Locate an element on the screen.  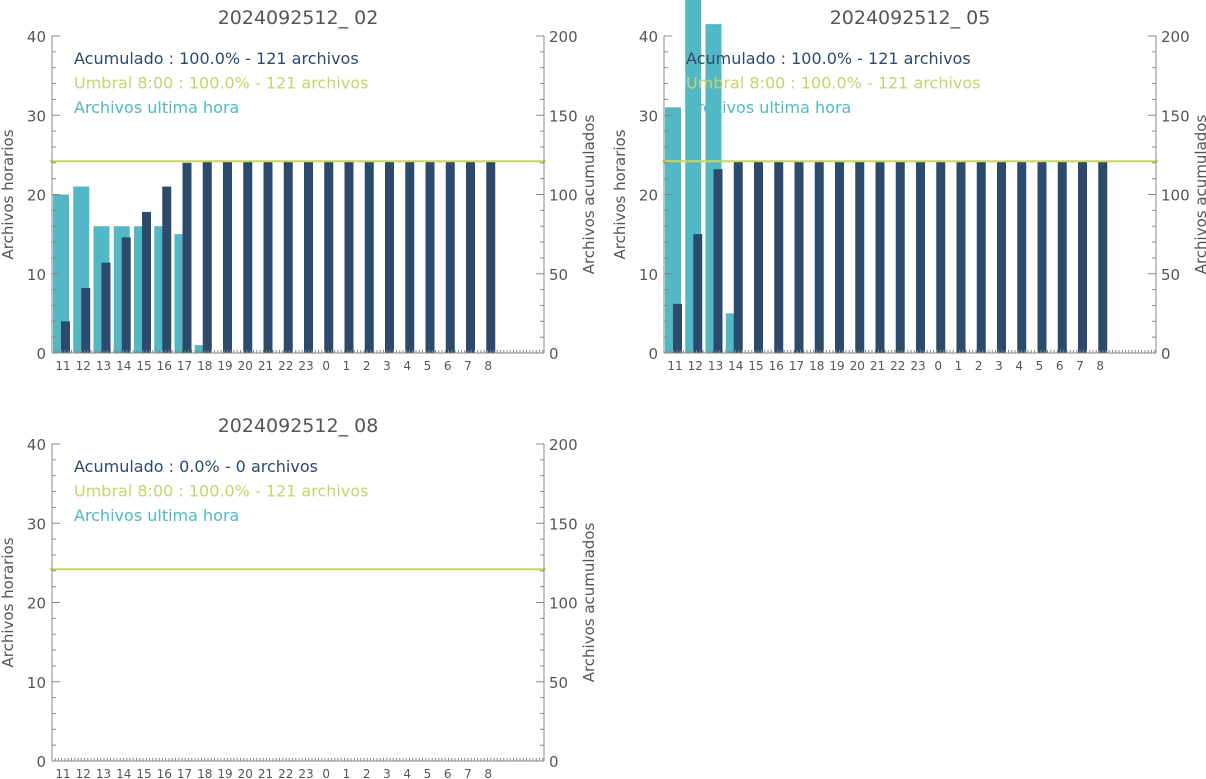
x-tick-label: 6 is located at coordinates (448, 773).